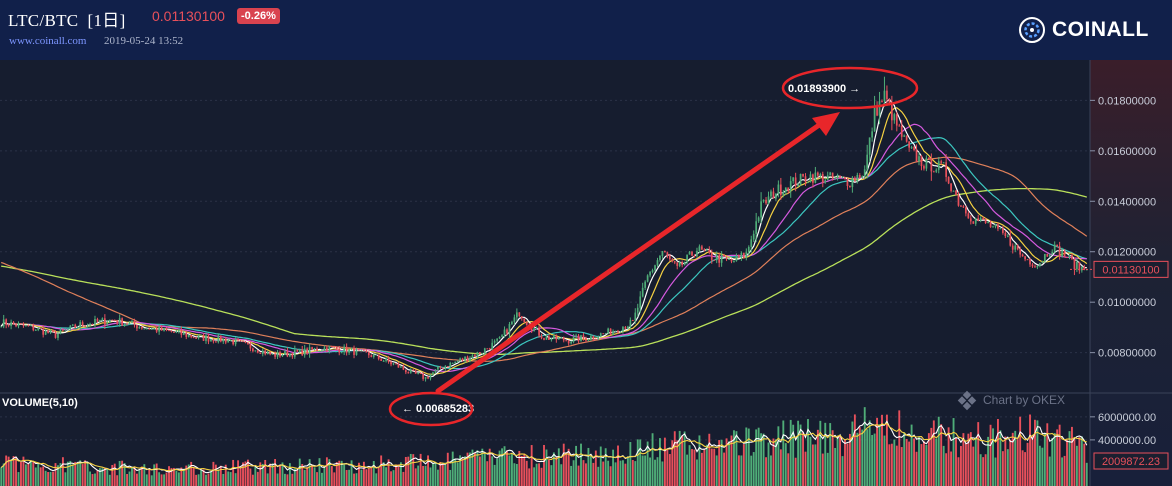 The image size is (1172, 486). I want to click on high-highlight-circle, so click(850, 88).